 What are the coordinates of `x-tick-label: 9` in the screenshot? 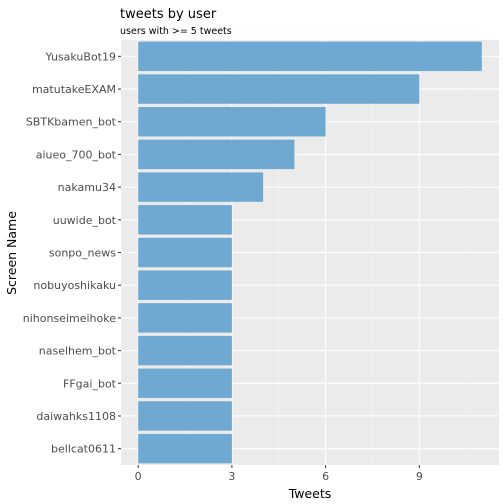 It's located at (419, 476).